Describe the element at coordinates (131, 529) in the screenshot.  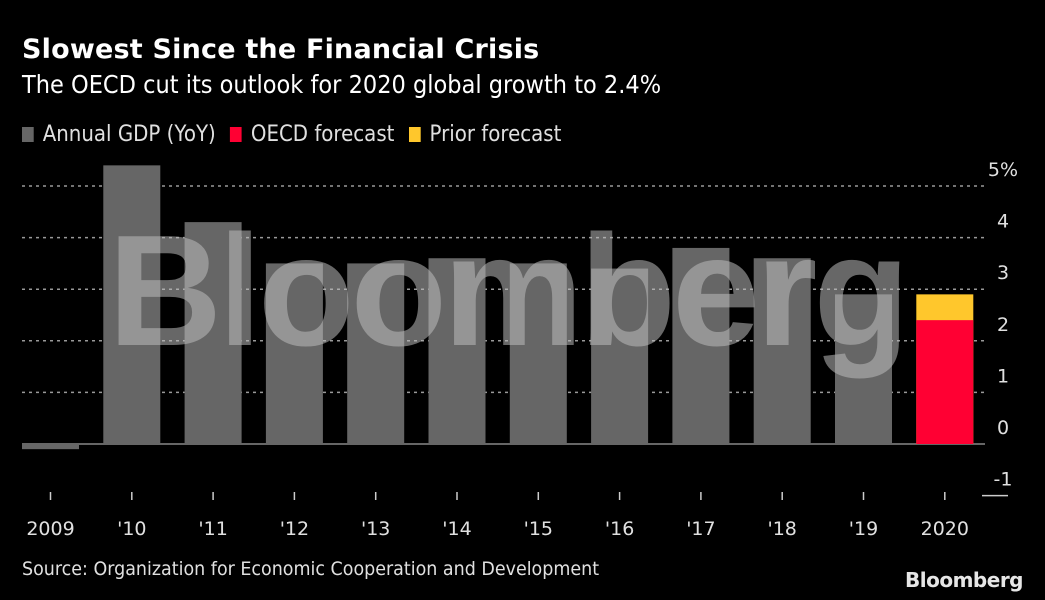
I see `x-tick-label: '10` at that location.